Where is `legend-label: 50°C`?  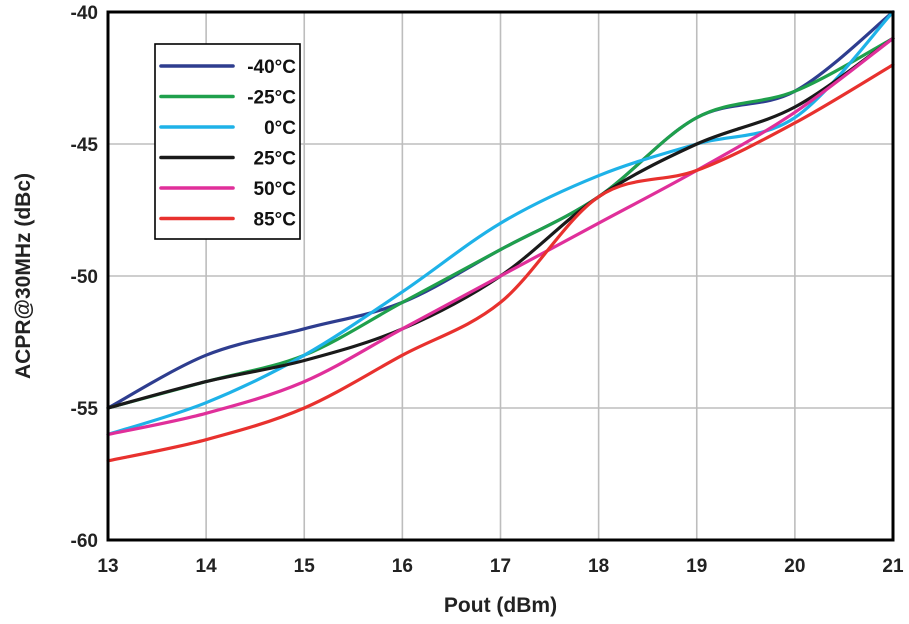 legend-label: 50°C is located at coordinates (275, 189).